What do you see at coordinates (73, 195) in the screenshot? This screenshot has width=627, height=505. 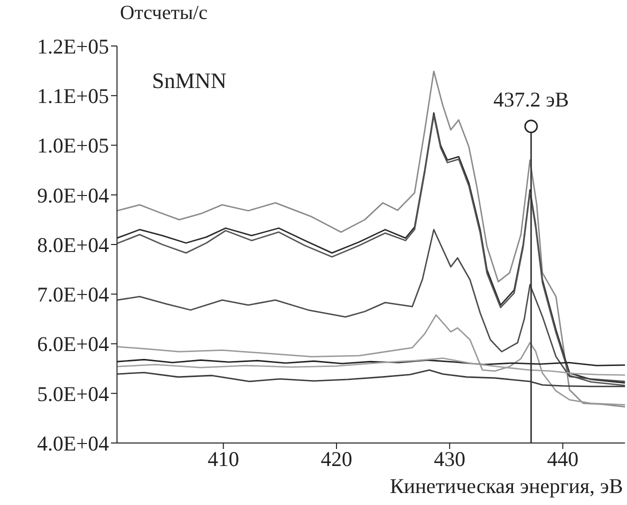 I see `y-tick-label: 9.0E+04` at bounding box center [73, 195].